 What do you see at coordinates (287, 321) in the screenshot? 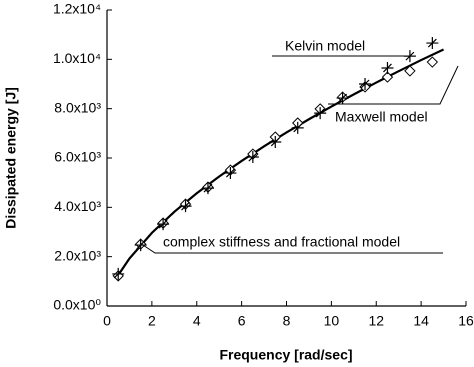
I see `x-tick-label: 8` at bounding box center [287, 321].